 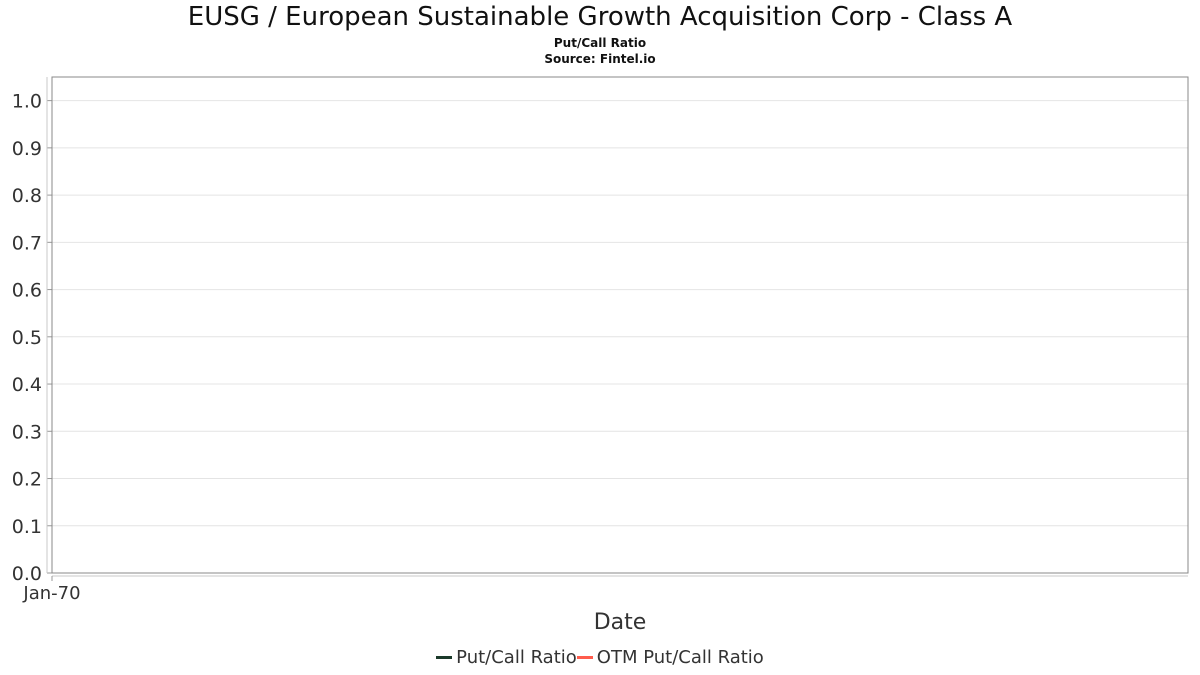 I want to click on y-tick-label: 0.4, so click(x=27, y=385).